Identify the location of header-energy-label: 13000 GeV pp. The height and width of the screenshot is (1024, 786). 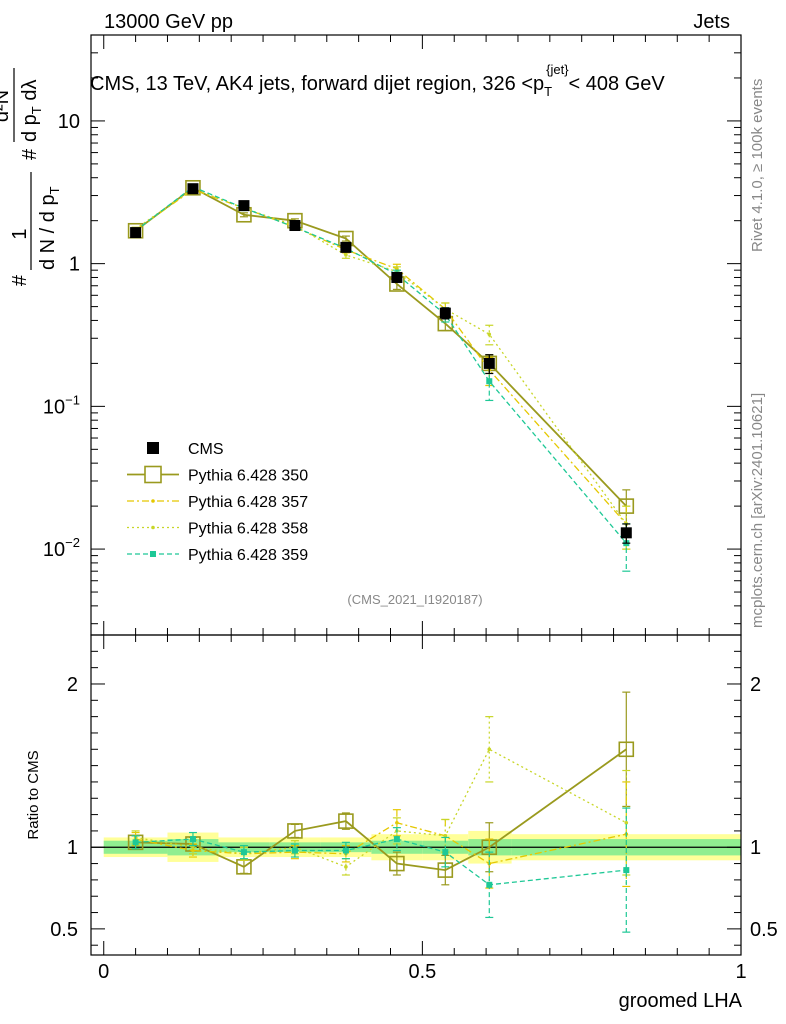
(168, 22).